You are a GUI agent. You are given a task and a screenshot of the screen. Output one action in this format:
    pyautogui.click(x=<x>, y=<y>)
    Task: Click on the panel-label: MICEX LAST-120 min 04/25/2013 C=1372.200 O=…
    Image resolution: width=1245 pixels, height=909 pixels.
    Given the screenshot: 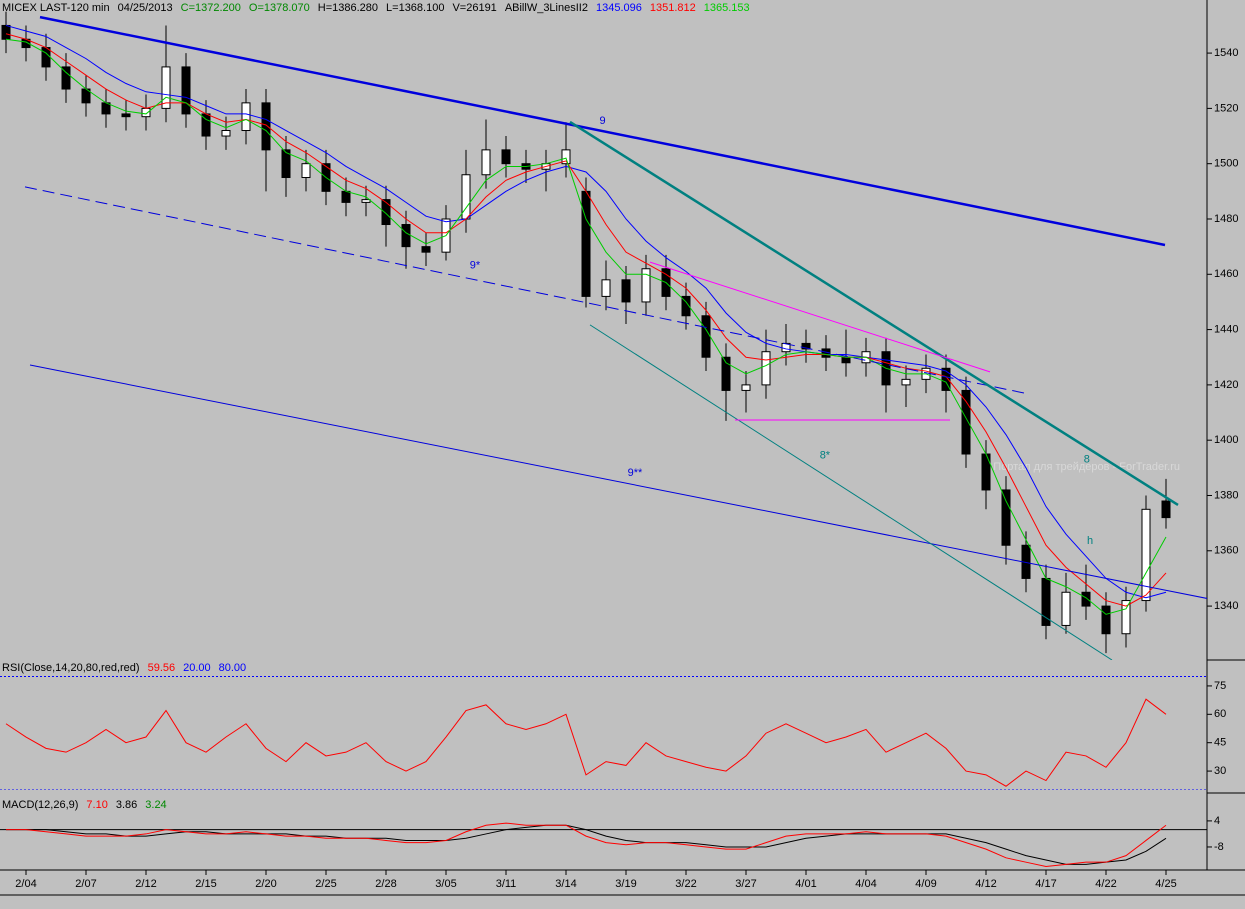 What is the action you would take?
    pyautogui.click(x=376, y=8)
    